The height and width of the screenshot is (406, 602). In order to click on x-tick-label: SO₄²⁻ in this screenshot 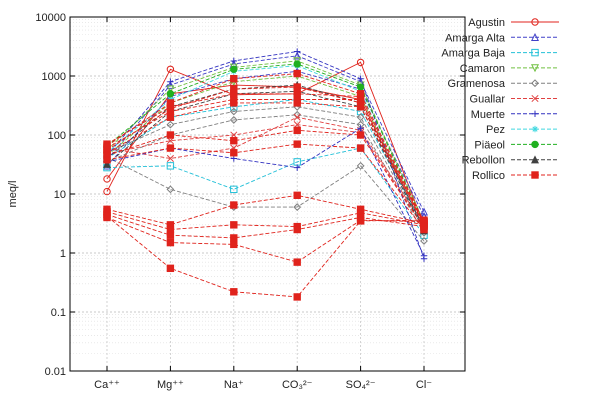, I will do `click(361, 385)`.